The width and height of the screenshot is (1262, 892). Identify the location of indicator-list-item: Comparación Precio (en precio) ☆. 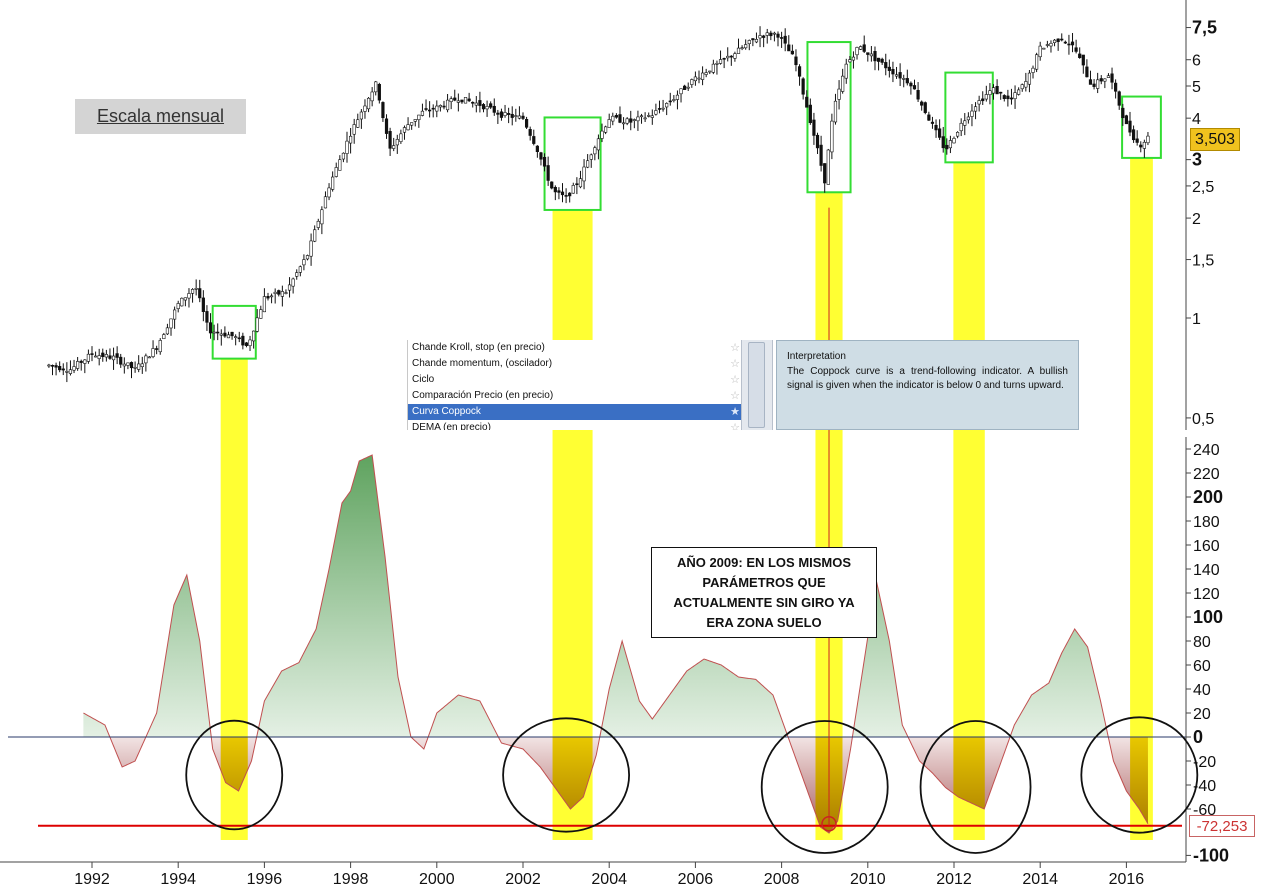
(575, 396).